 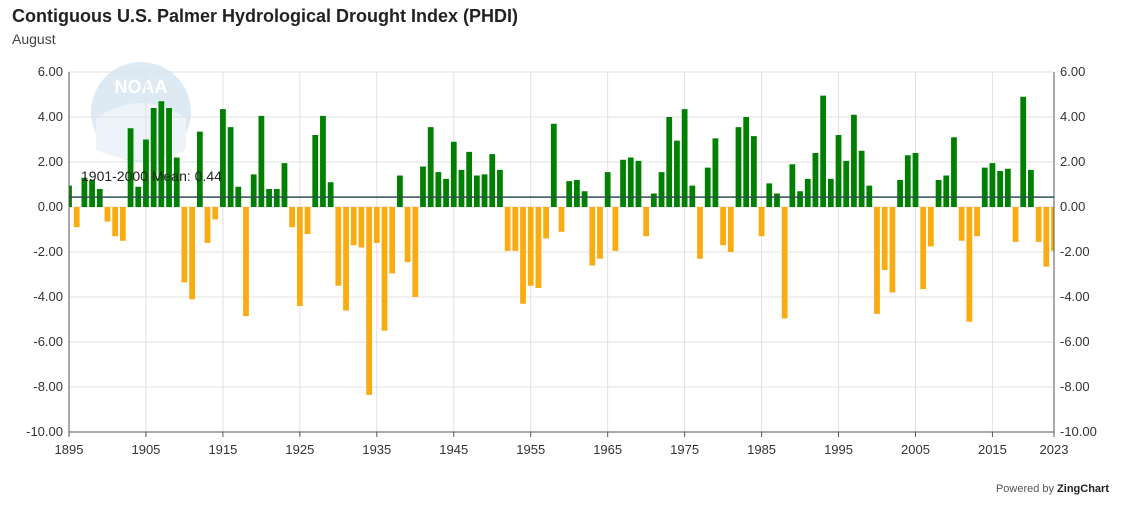 What do you see at coordinates (141, 112) in the screenshot?
I see `noaa-logo-watermark: NOAA` at bounding box center [141, 112].